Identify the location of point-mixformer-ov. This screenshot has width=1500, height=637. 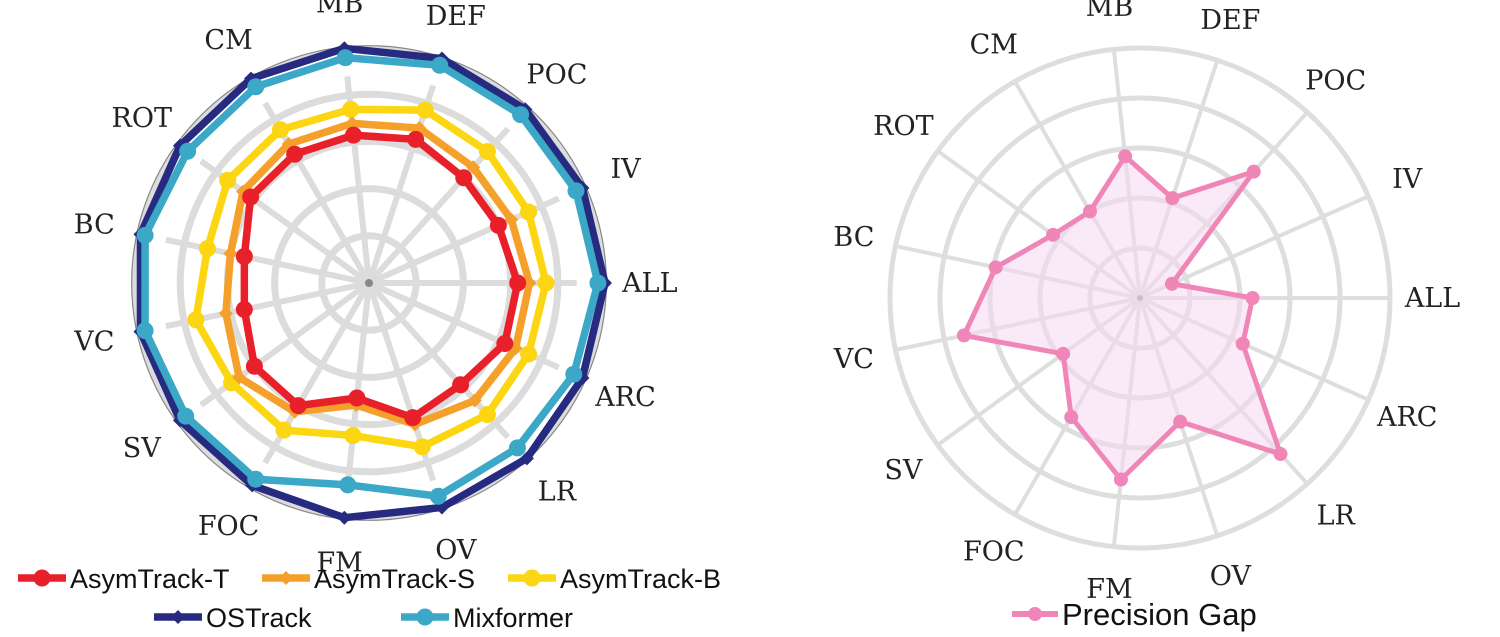
(438, 496).